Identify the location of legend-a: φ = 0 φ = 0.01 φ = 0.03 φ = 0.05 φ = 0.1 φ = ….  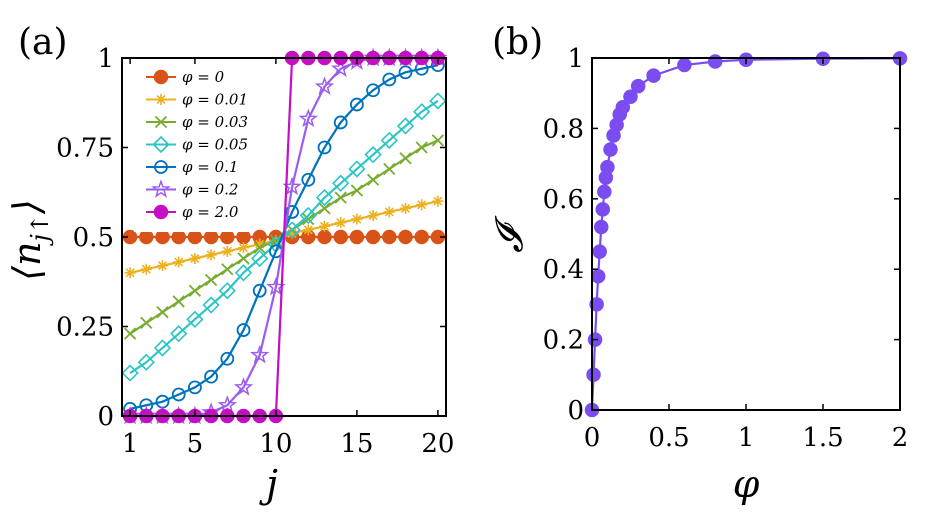
(193, 148).